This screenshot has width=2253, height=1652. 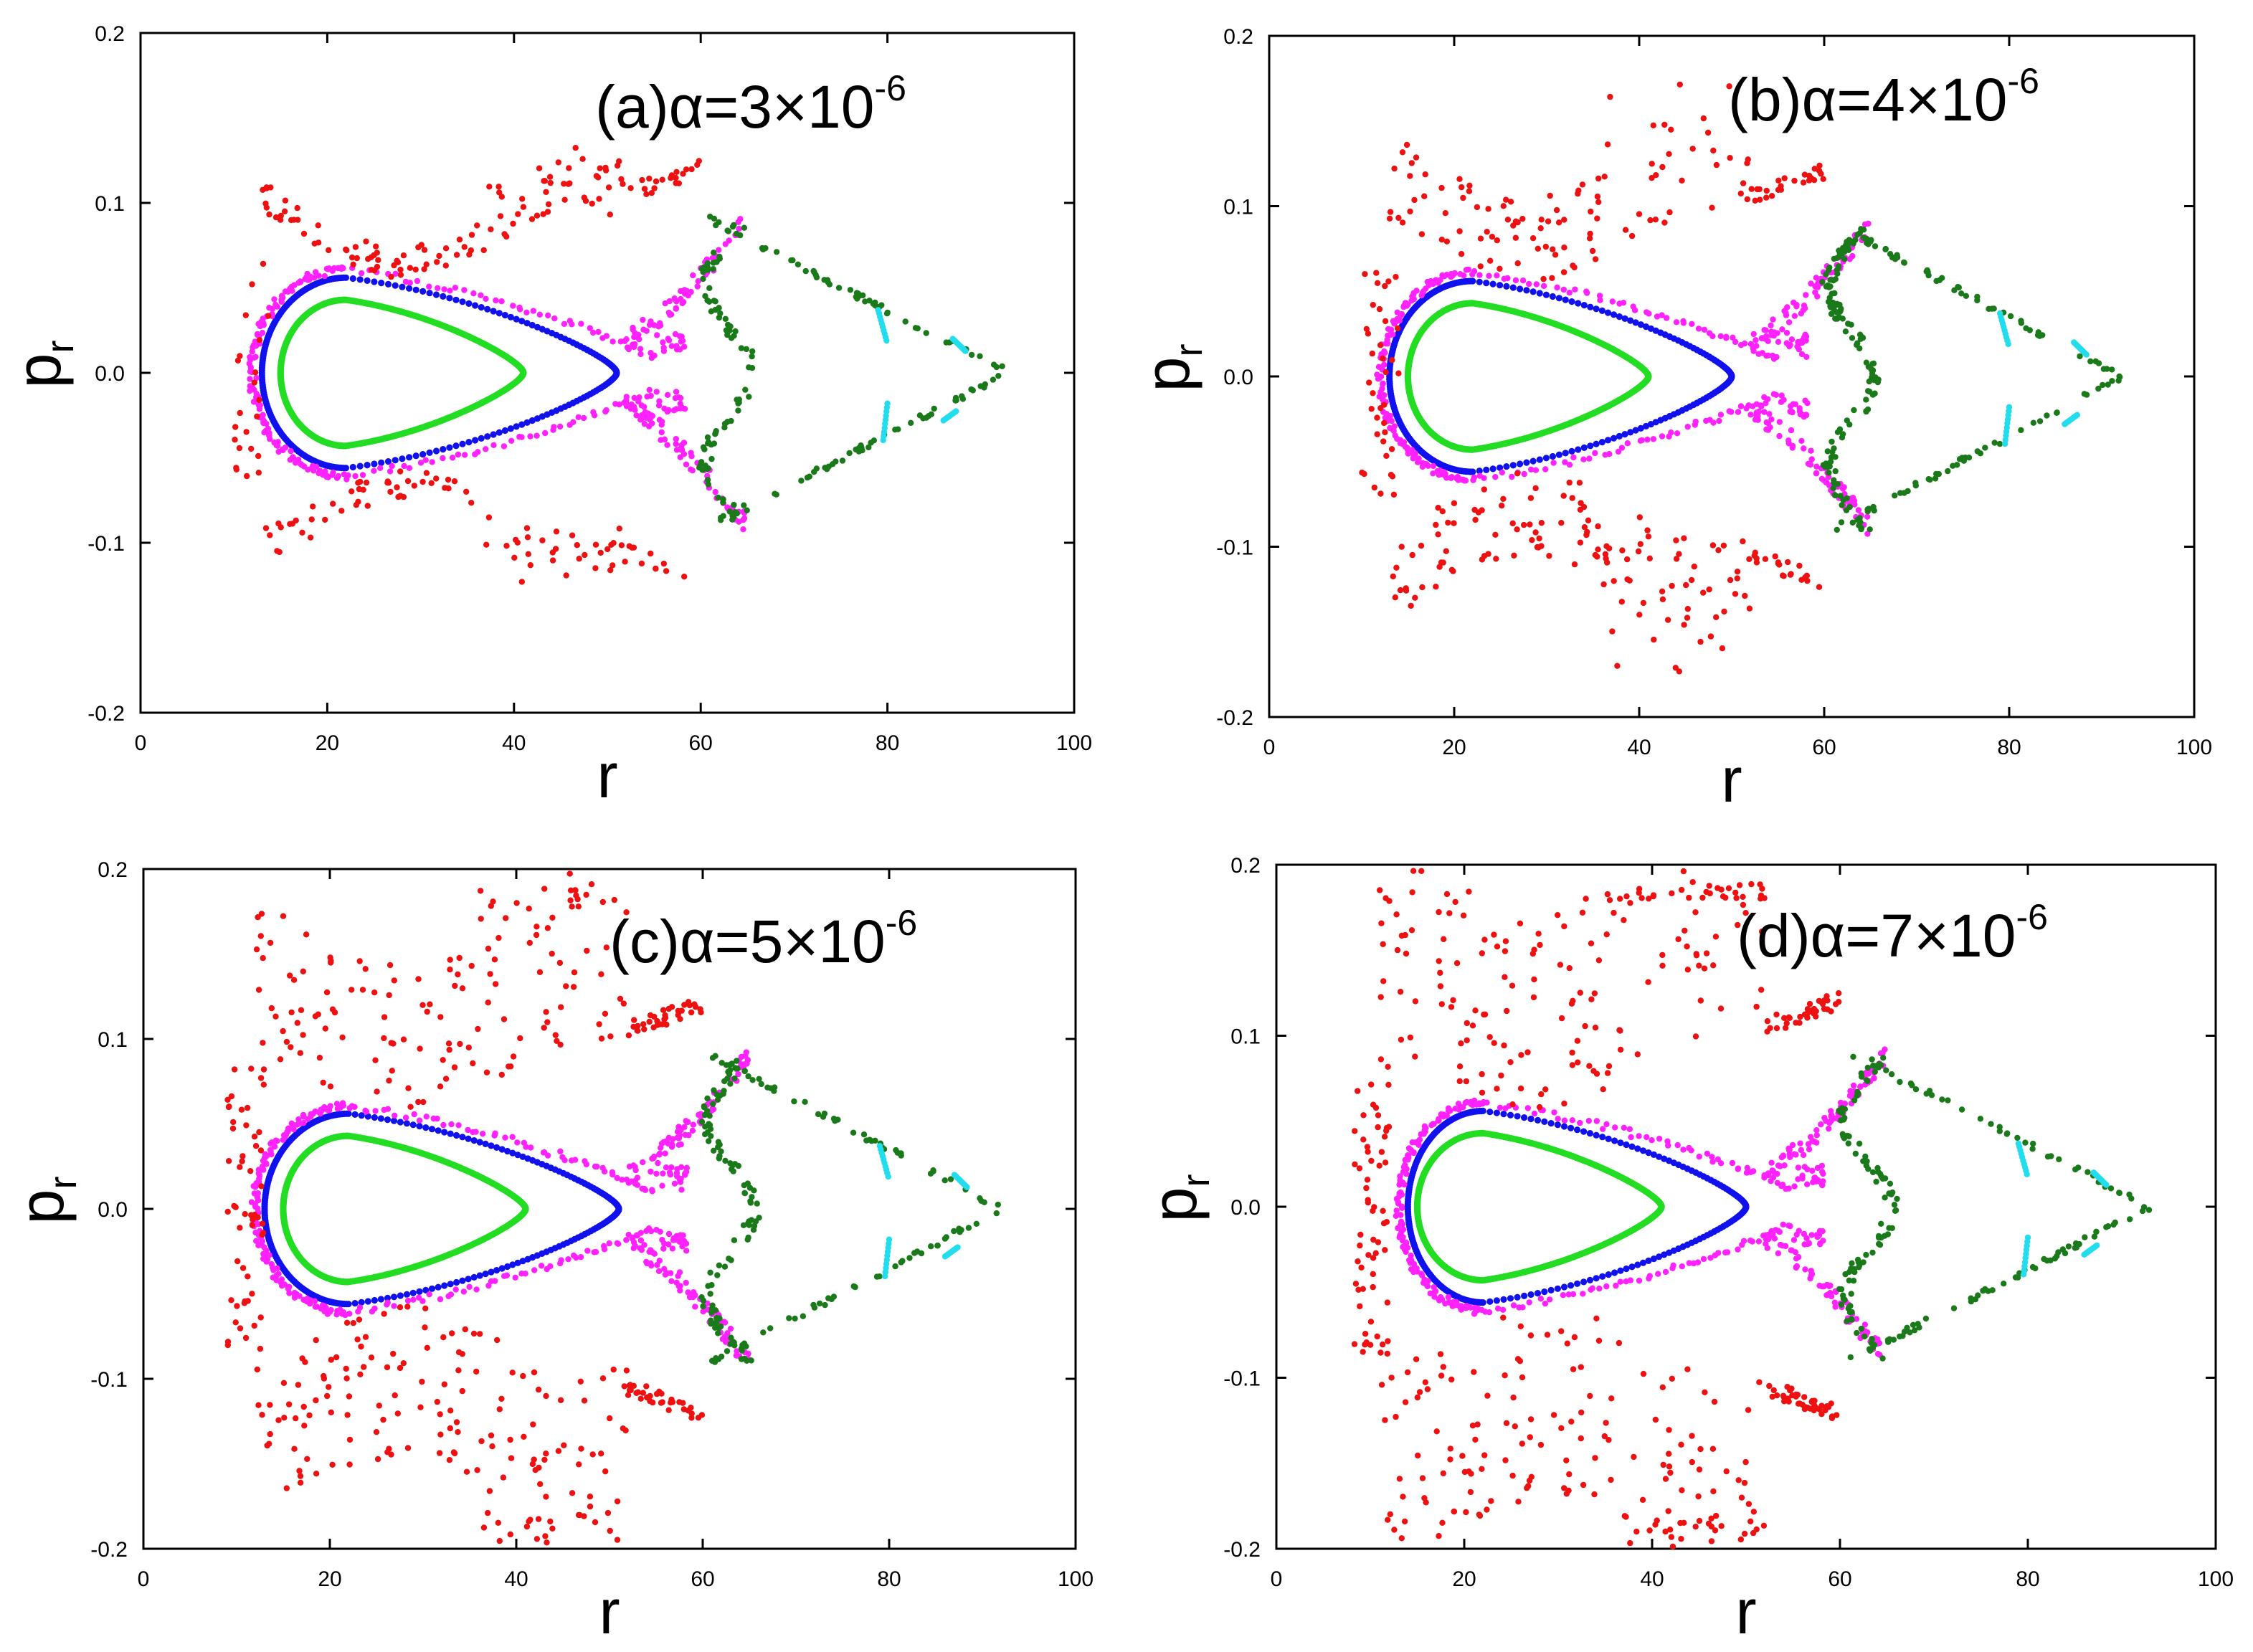 I want to click on x-tick-label: 40, so click(x=1639, y=747).